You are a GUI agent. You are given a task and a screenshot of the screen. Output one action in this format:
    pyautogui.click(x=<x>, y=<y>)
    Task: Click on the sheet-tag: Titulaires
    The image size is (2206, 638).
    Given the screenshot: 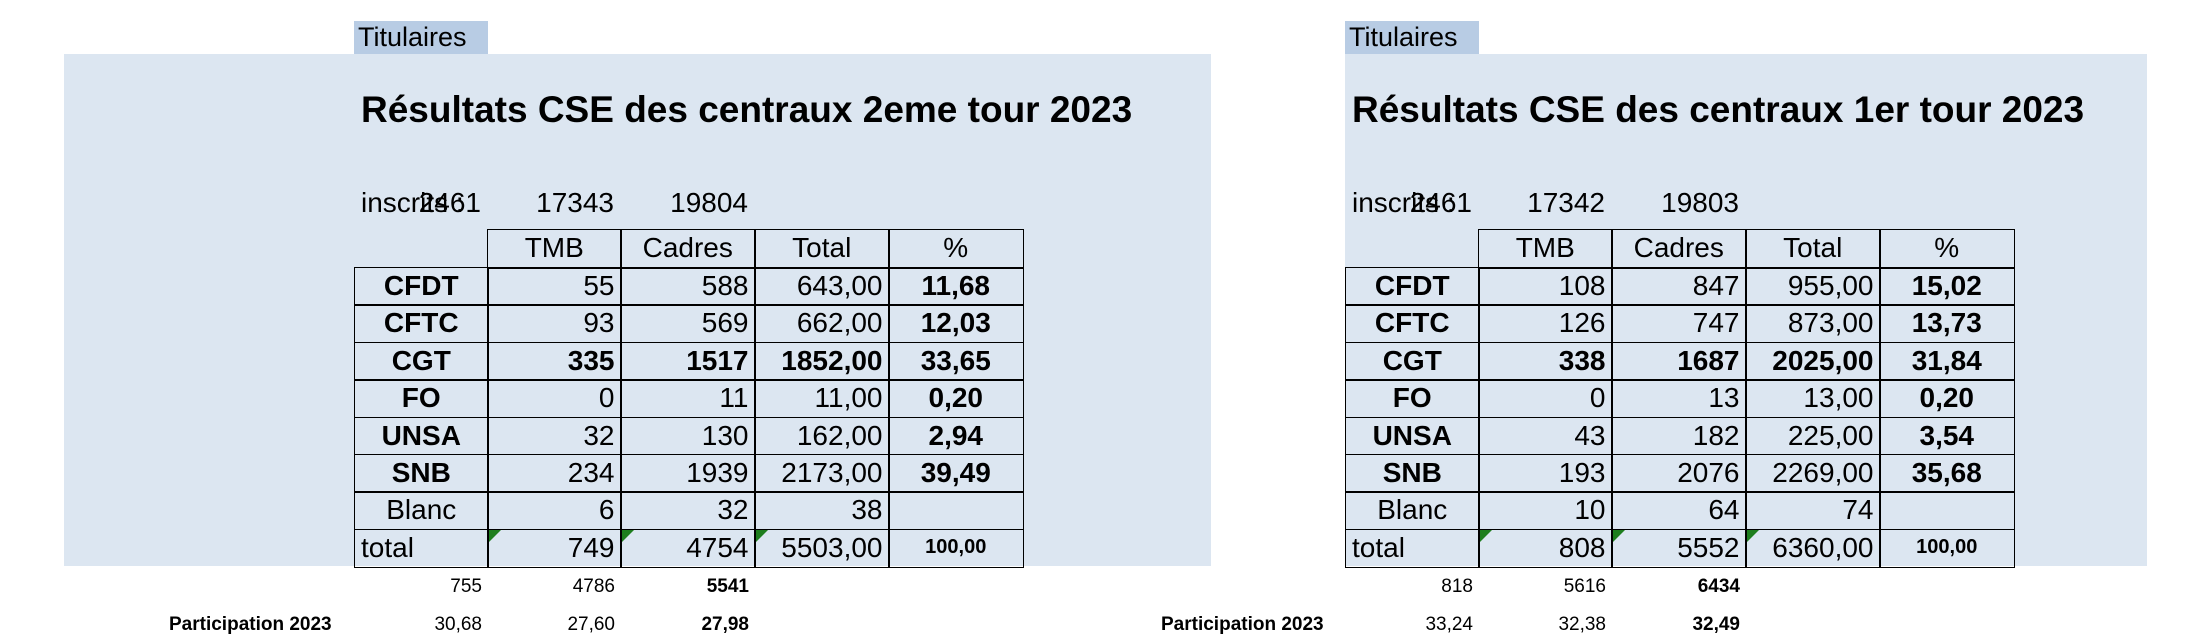 What is the action you would take?
    pyautogui.click(x=421, y=37)
    